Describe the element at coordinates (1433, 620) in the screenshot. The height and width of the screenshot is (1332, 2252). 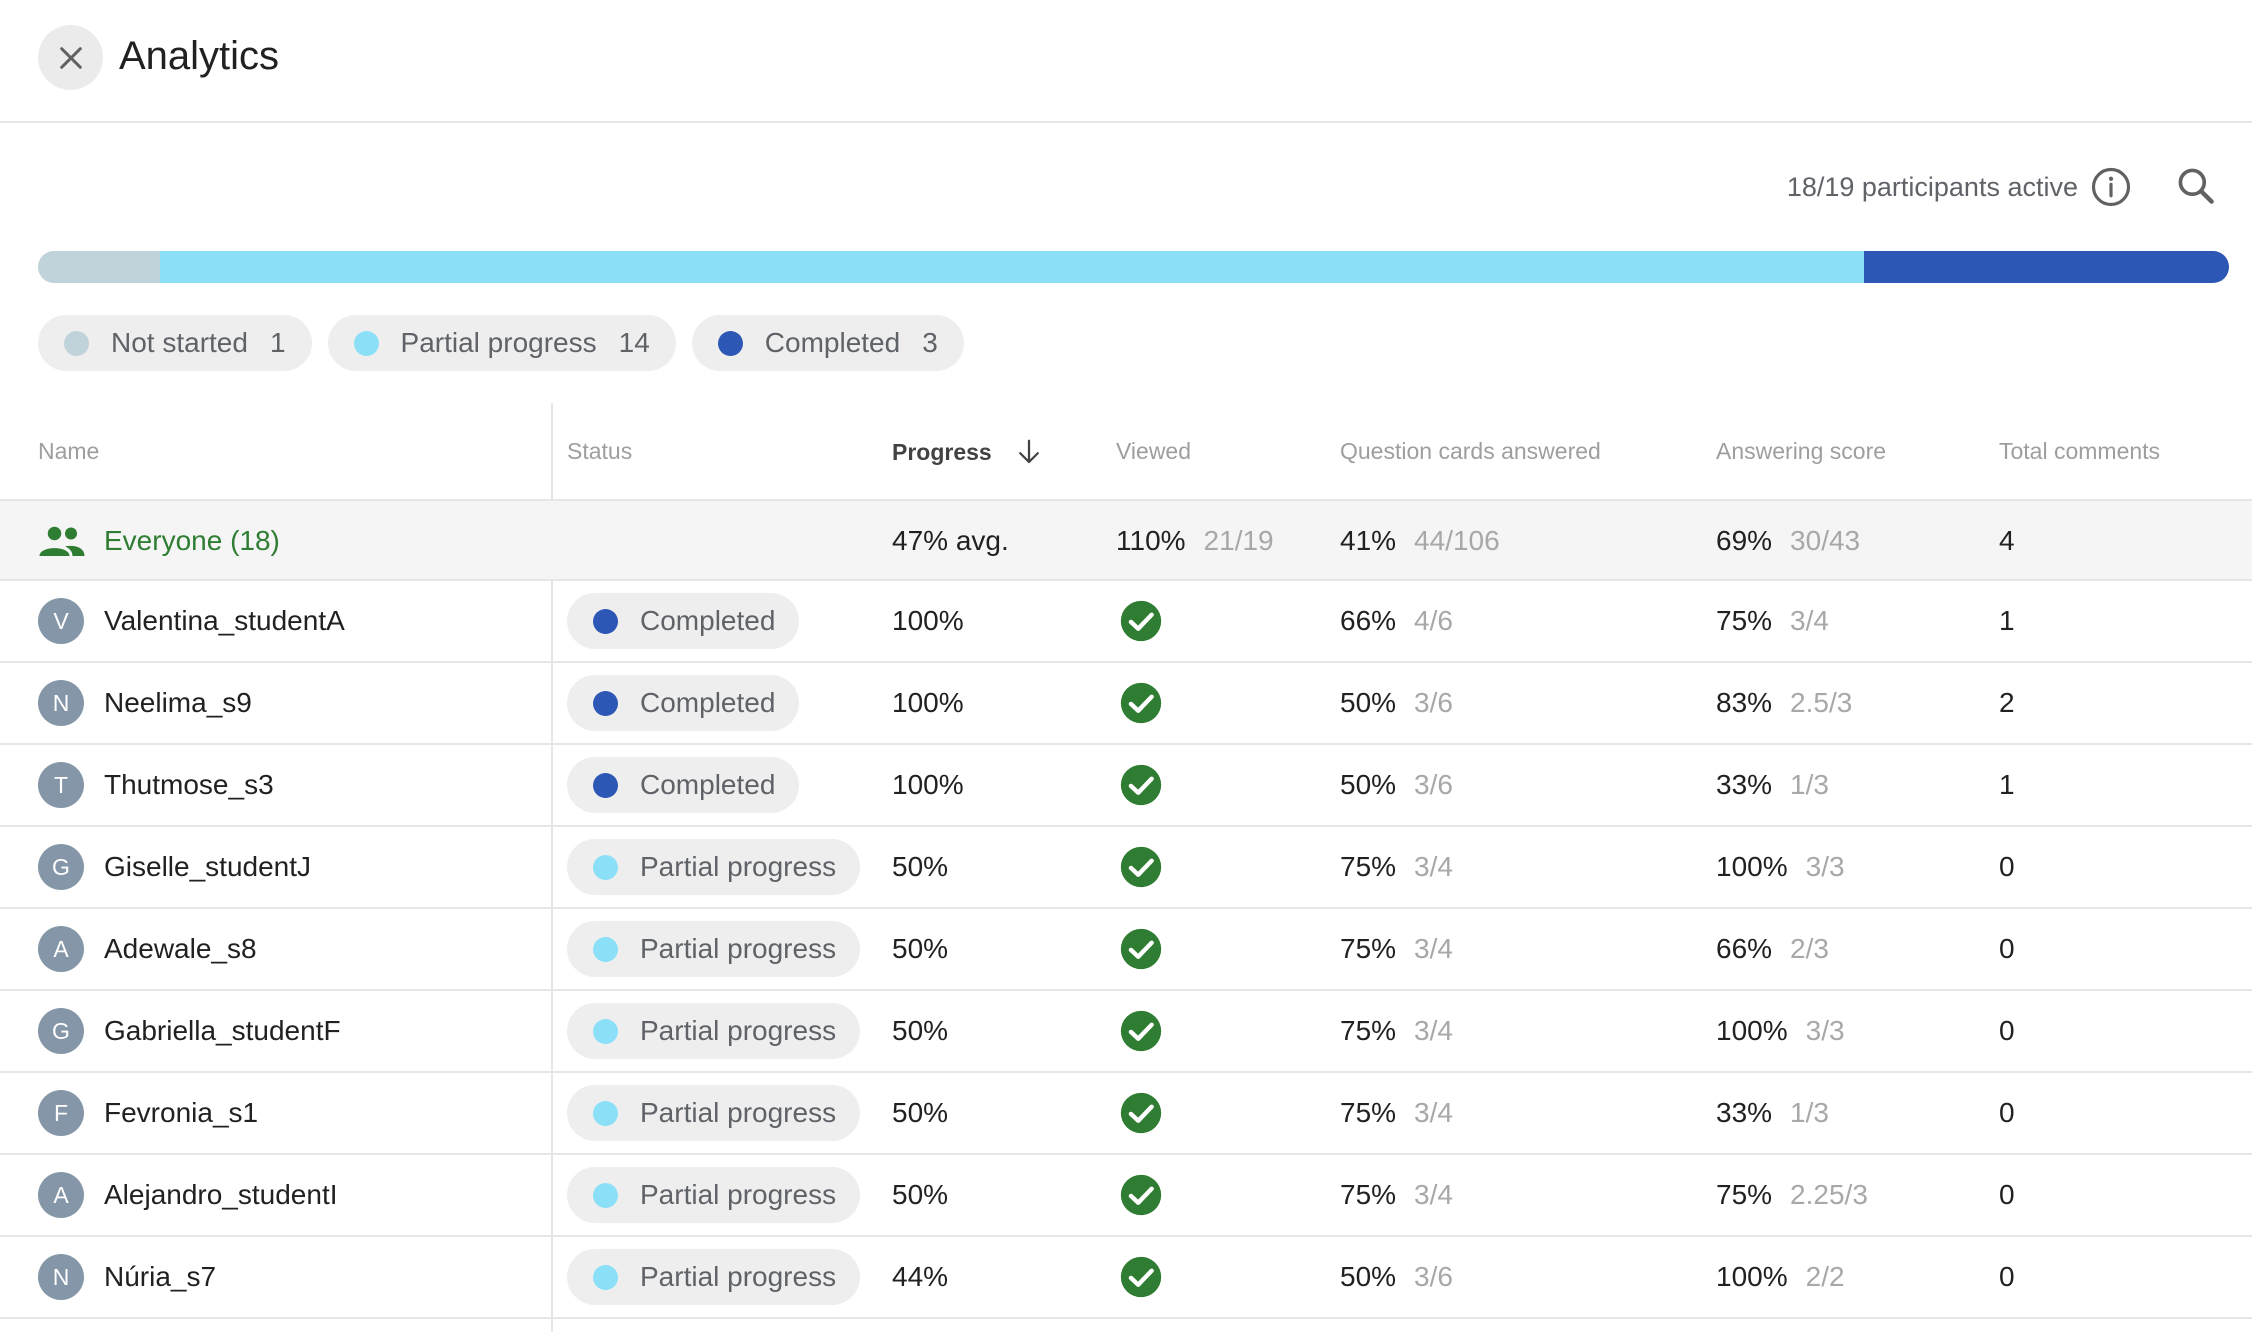
I see `question-cards-fraction: 4/6` at that location.